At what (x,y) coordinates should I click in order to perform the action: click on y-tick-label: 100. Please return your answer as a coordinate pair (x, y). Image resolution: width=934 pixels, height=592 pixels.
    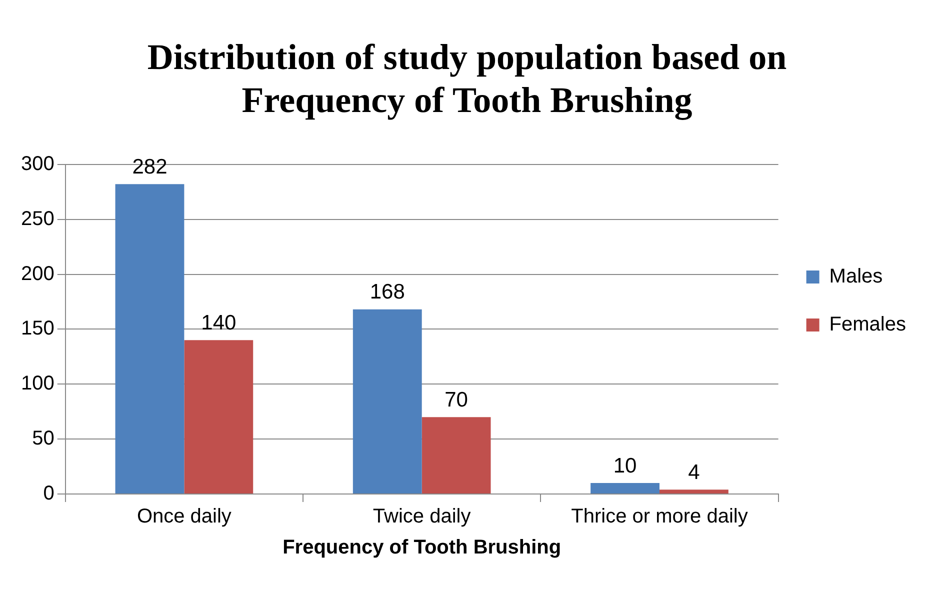
    Looking at the image, I should click on (37, 383).